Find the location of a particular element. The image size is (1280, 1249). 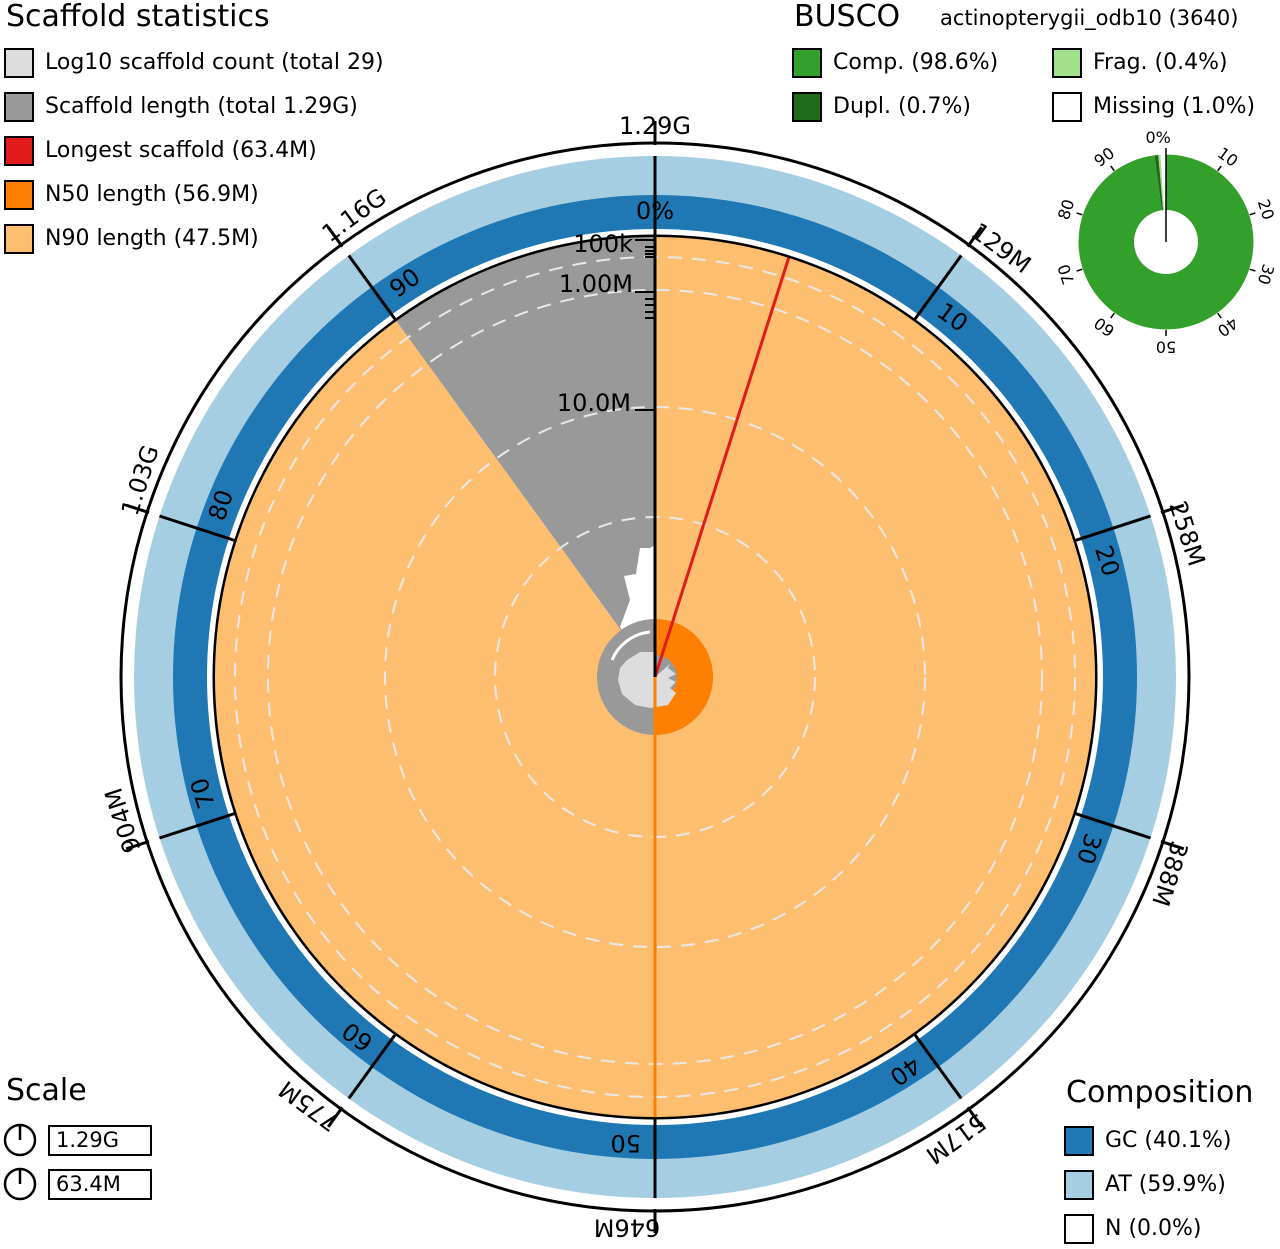

radial-scale-label: 1.00M is located at coordinates (596, 284).